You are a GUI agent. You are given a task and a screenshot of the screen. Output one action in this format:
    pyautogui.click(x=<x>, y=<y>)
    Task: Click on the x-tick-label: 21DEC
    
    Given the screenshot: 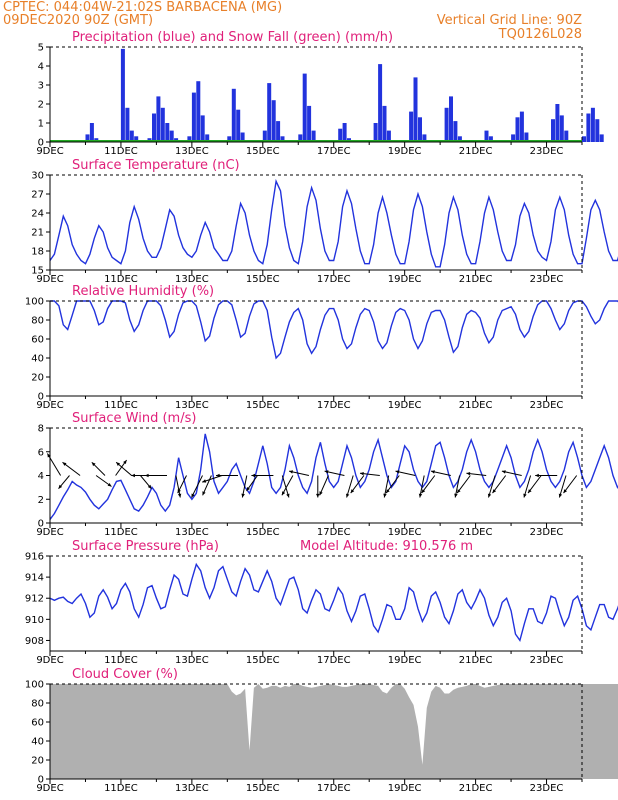 What is the action you would take?
    pyautogui.click(x=476, y=532)
    